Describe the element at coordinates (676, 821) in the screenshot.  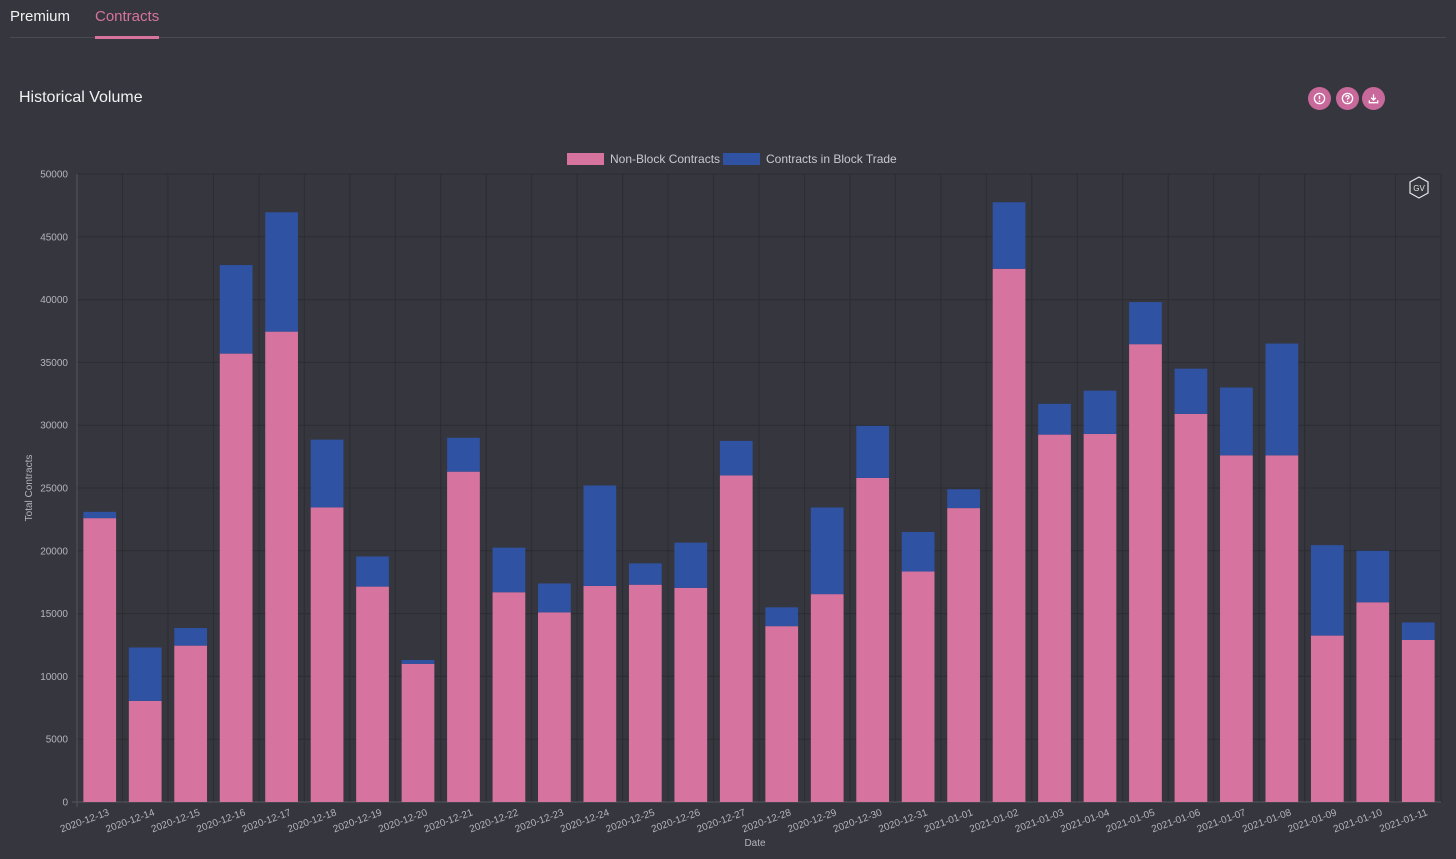
I see `x-tick-label: 2020-12-26` at that location.